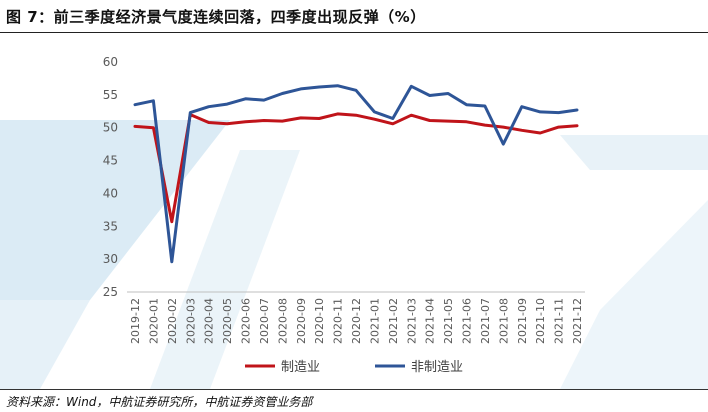  What do you see at coordinates (338, 321) in the screenshot?
I see `x-tick-label: 2020-11` at bounding box center [338, 321].